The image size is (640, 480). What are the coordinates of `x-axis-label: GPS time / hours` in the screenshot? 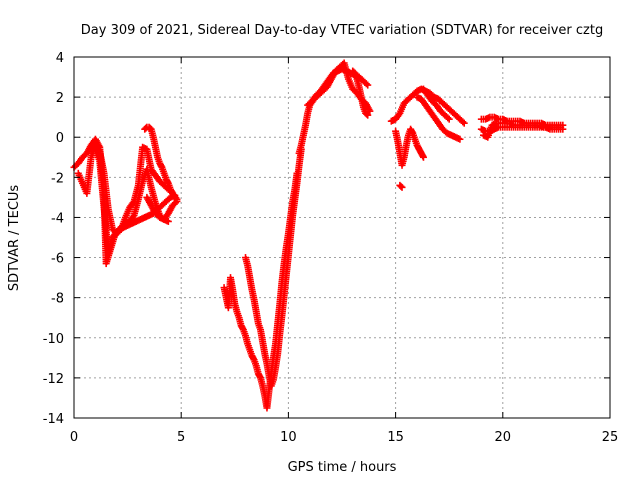 It's located at (342, 467).